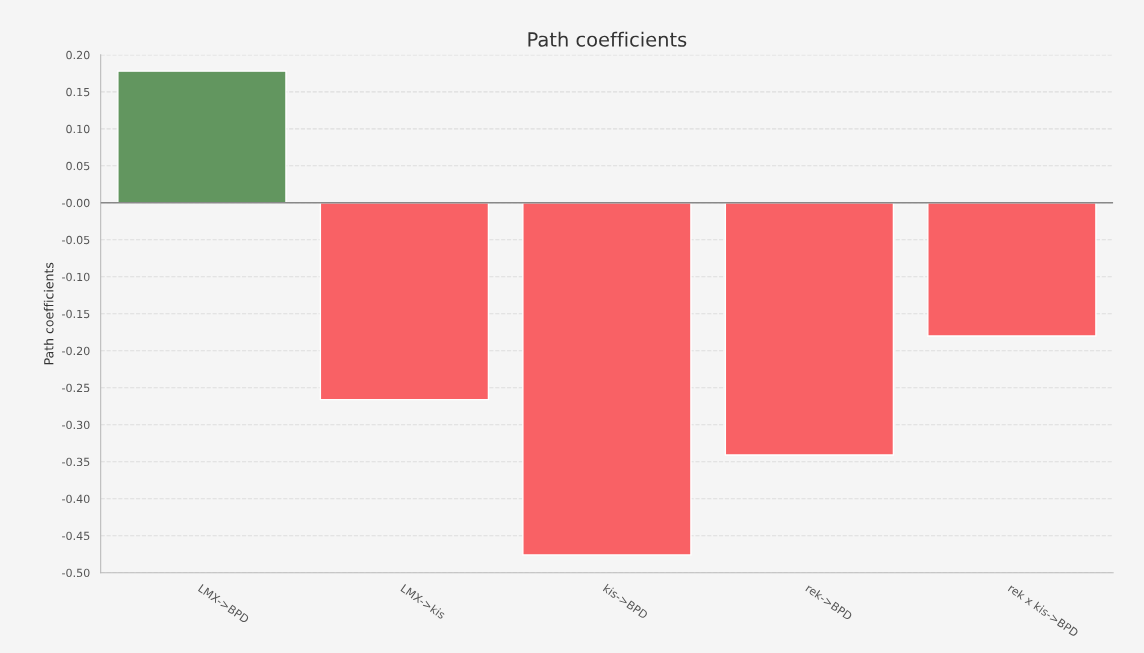 The image size is (1144, 653). I want to click on y-tick-label: -0.10, so click(76, 277).